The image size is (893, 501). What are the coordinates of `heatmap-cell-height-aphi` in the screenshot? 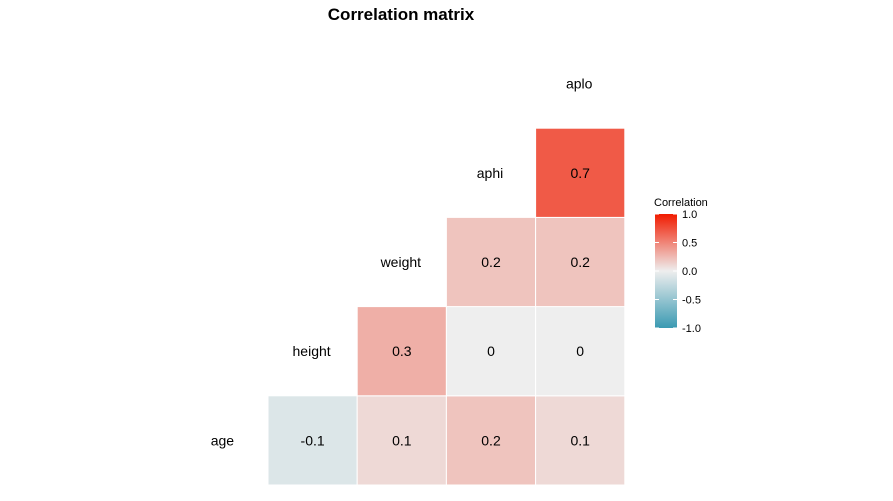 It's located at (491, 351).